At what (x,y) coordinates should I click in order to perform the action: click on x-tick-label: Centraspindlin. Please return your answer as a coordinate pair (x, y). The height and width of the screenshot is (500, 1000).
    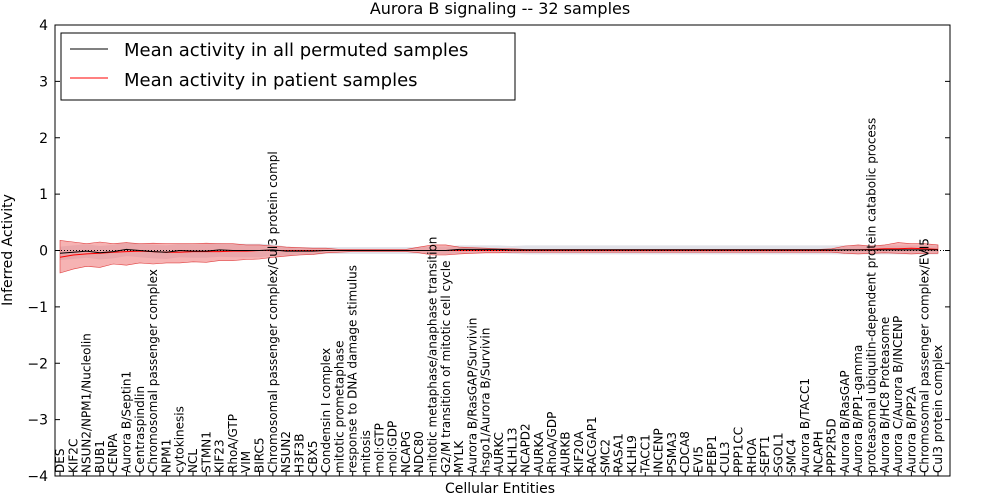
    Looking at the image, I should click on (140, 429).